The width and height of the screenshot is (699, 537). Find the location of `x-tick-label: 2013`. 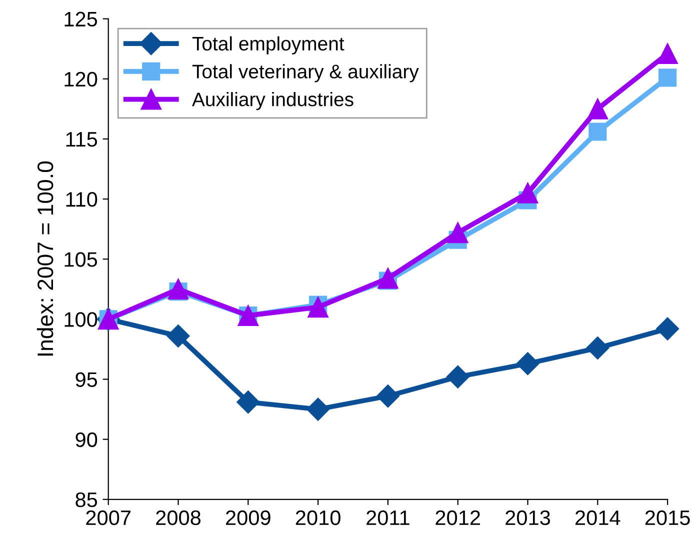

x-tick-label: 2013 is located at coordinates (528, 518).